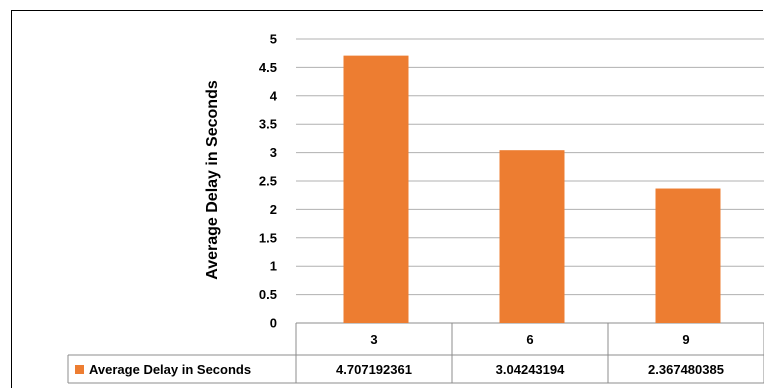  I want to click on legend-swatch, so click(79, 369).